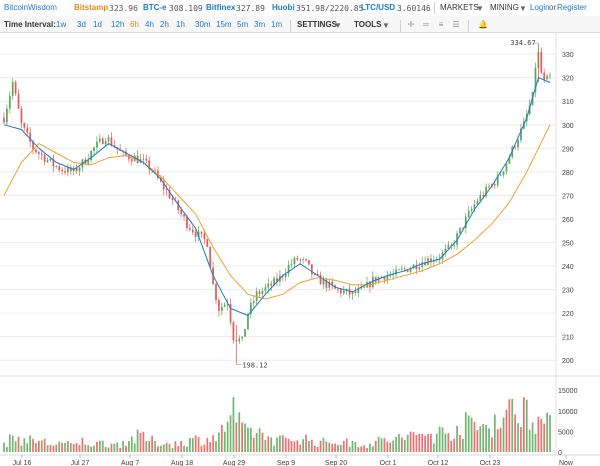 This screenshot has width=600, height=466. Describe the element at coordinates (180, 24) in the screenshot. I see `interval-1h: 1h` at that location.